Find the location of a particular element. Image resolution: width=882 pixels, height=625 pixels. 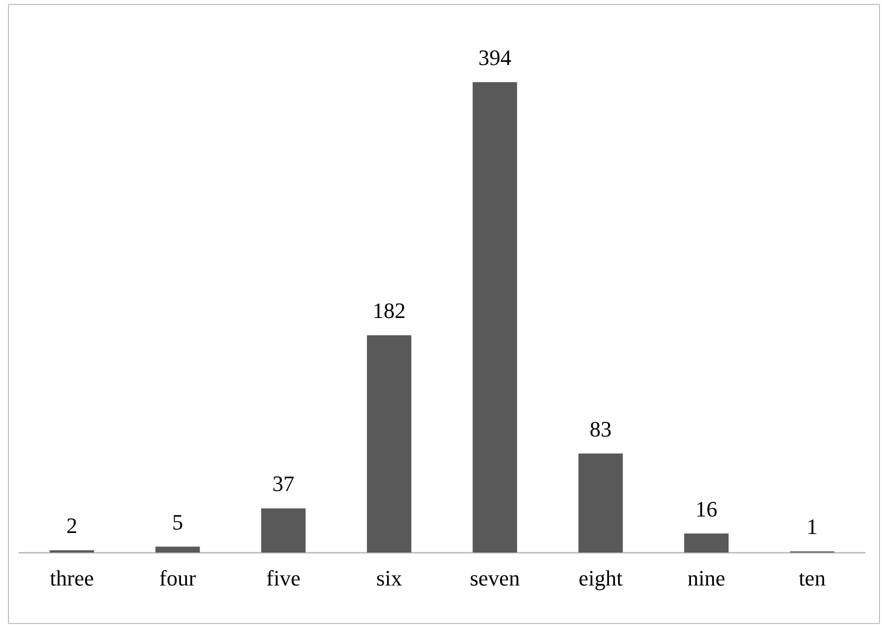

x-tick-label: seven is located at coordinates (495, 578).